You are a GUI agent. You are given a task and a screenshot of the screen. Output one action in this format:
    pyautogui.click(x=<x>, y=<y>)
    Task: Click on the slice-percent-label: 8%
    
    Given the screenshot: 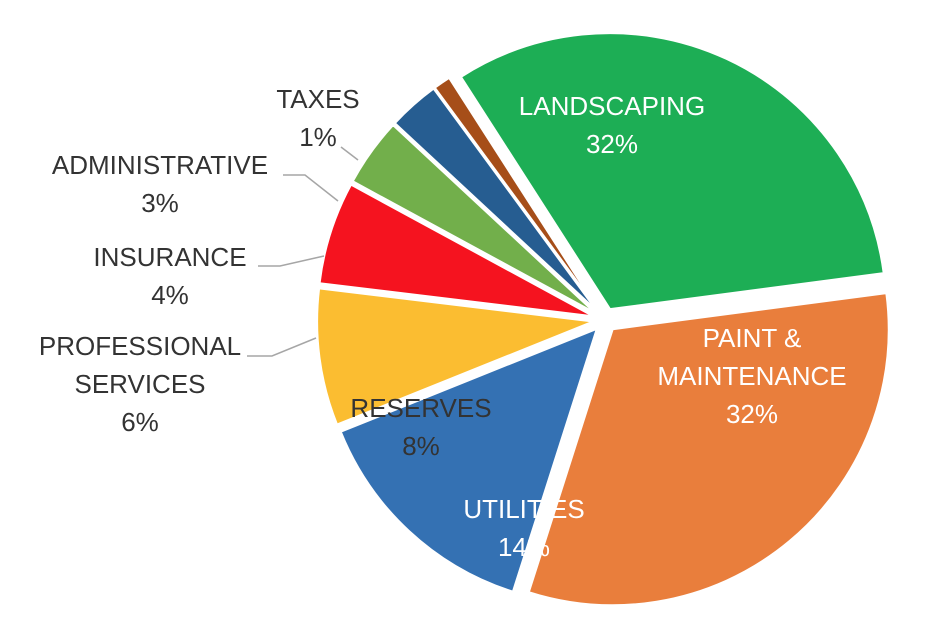 What is the action you would take?
    pyautogui.click(x=421, y=446)
    